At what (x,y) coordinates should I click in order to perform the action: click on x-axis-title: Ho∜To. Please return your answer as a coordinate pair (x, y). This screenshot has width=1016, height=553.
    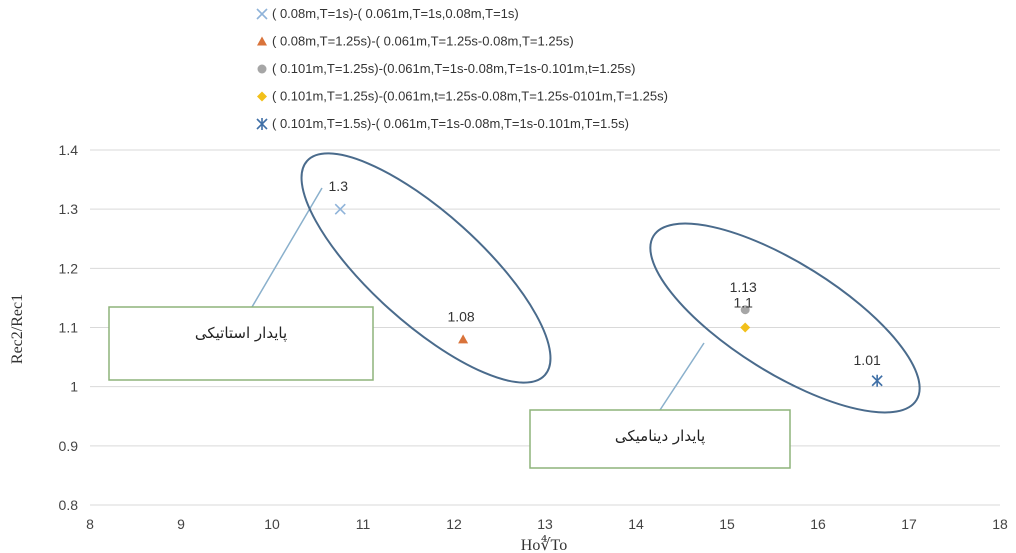
    Looking at the image, I should click on (544, 544).